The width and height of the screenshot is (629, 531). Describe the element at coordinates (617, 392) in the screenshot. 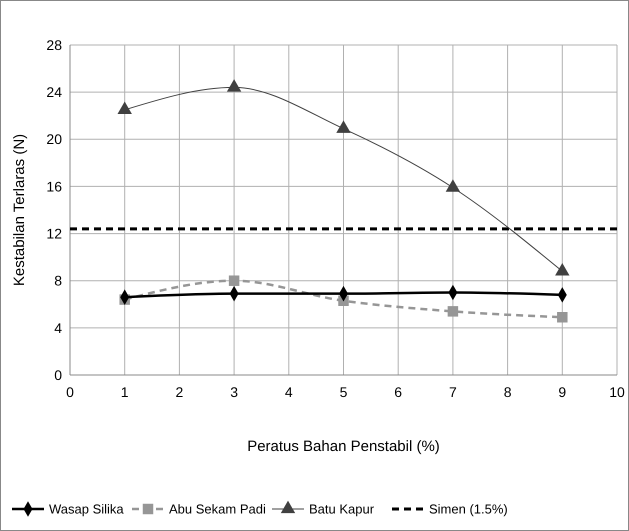

I see `x-tick-label: 10` at that location.